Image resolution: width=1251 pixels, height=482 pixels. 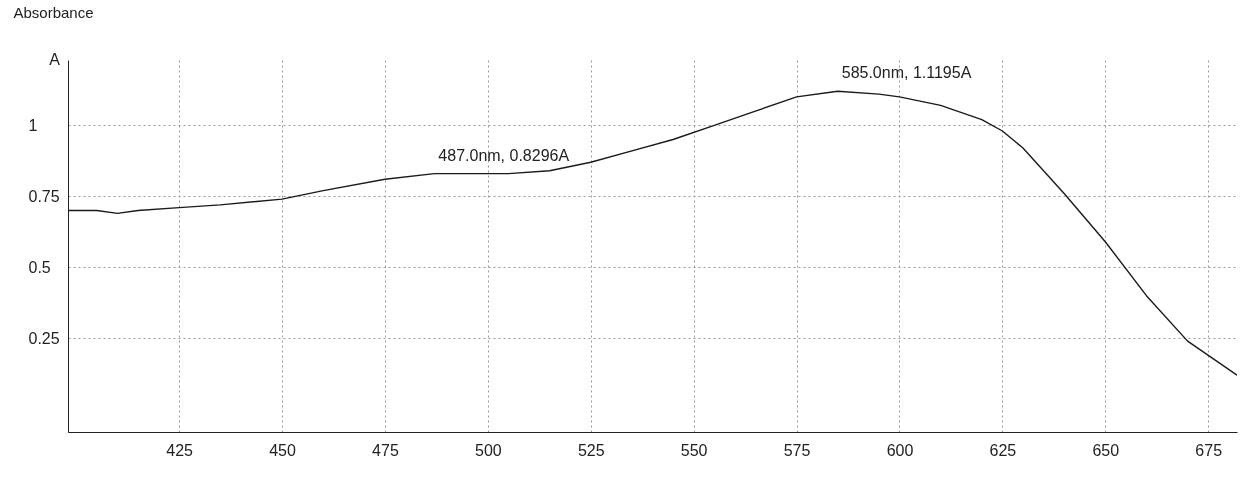 I want to click on text: A, so click(x=55, y=59).